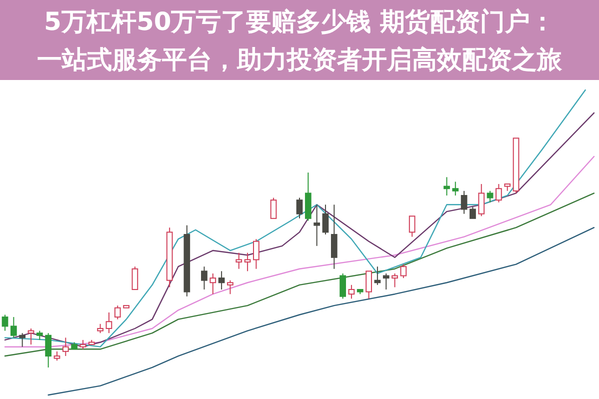  I want to click on chart-subtitle: 一站式服务平台，助力投资者开启高效配资之旅, so click(300, 59).